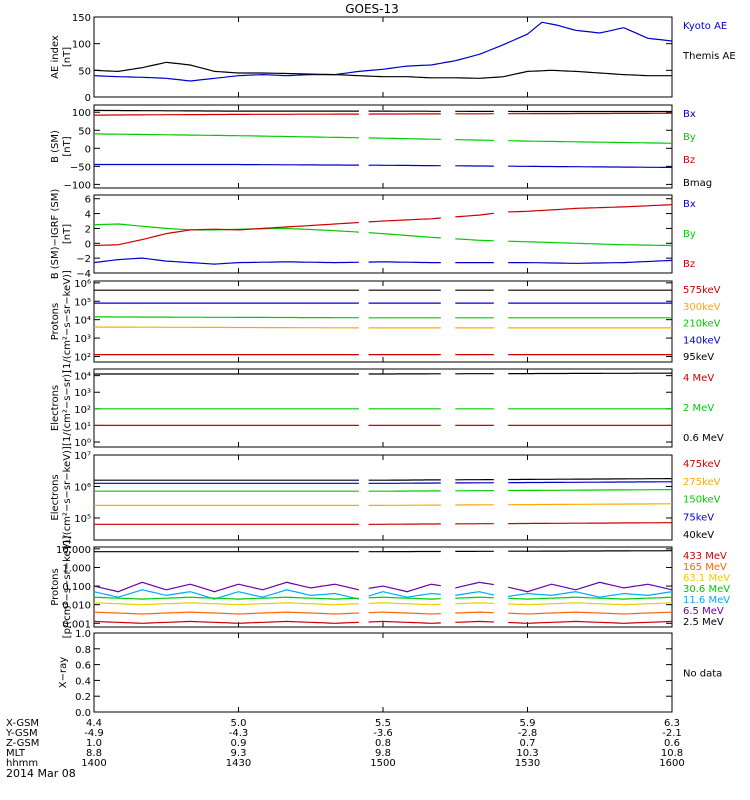 This screenshot has width=750, height=800. What do you see at coordinates (83, 259) in the screenshot?
I see `y-tick-label: −2` at bounding box center [83, 259].